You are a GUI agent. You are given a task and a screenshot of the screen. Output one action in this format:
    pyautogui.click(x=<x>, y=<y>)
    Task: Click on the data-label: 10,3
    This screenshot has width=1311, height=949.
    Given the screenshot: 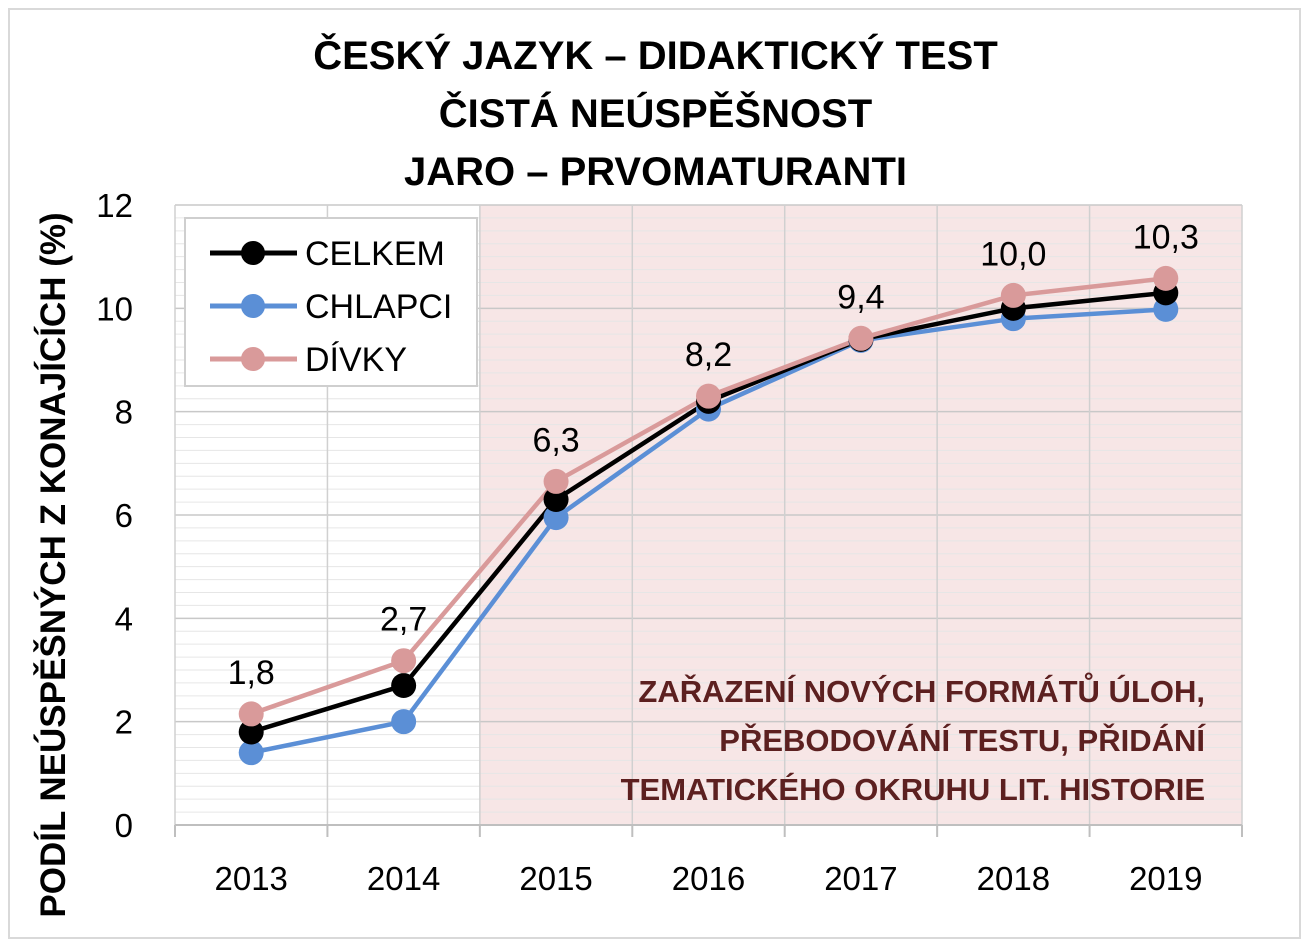 What is the action you would take?
    pyautogui.click(x=1166, y=237)
    